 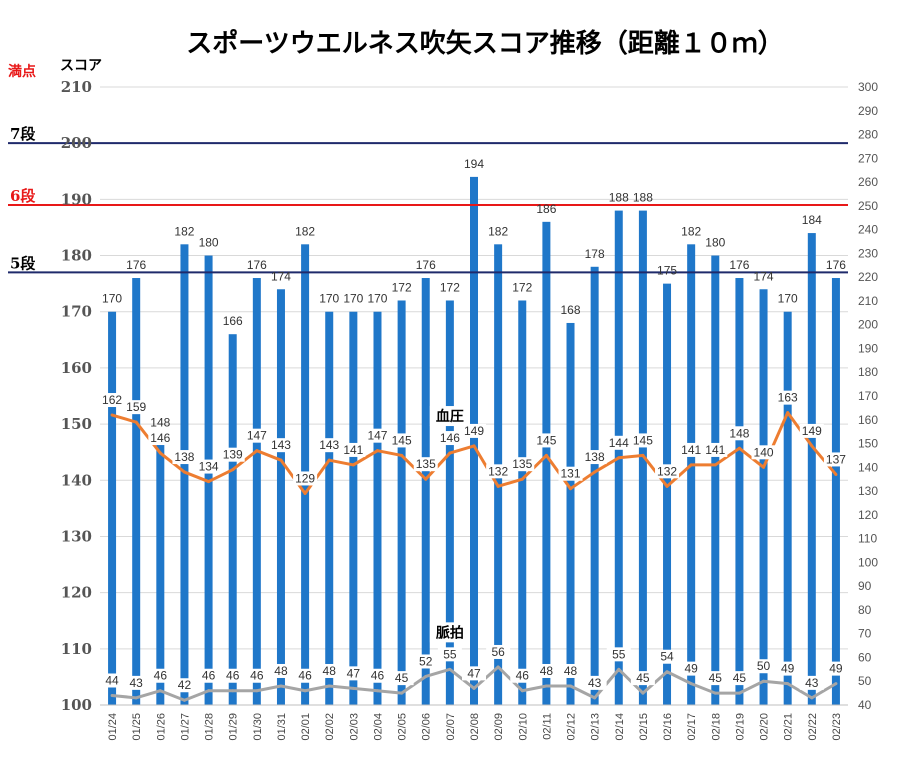 I want to click on right-tick-label: 210, so click(x=868, y=301).